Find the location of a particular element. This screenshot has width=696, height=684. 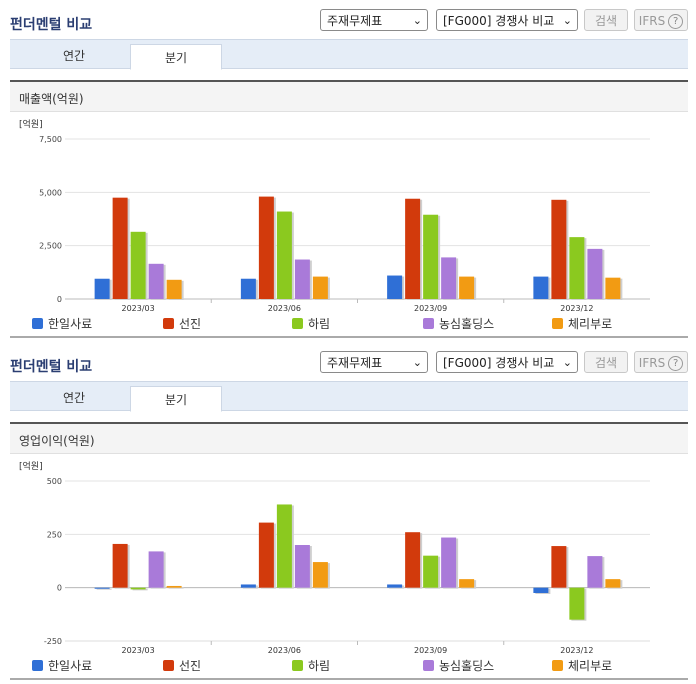

ifrs-label: IFRS is located at coordinates (652, 363).